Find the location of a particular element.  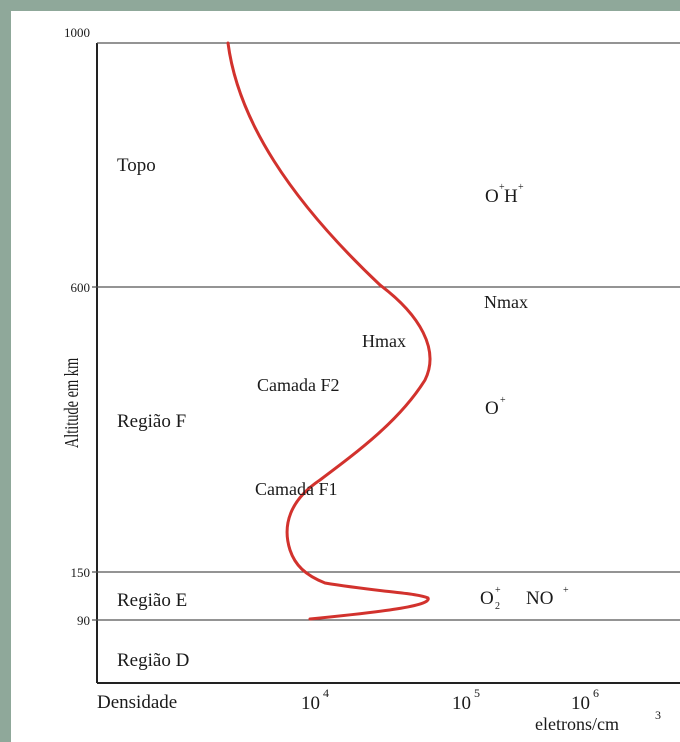

ion-o-symbol: O is located at coordinates (492, 196).